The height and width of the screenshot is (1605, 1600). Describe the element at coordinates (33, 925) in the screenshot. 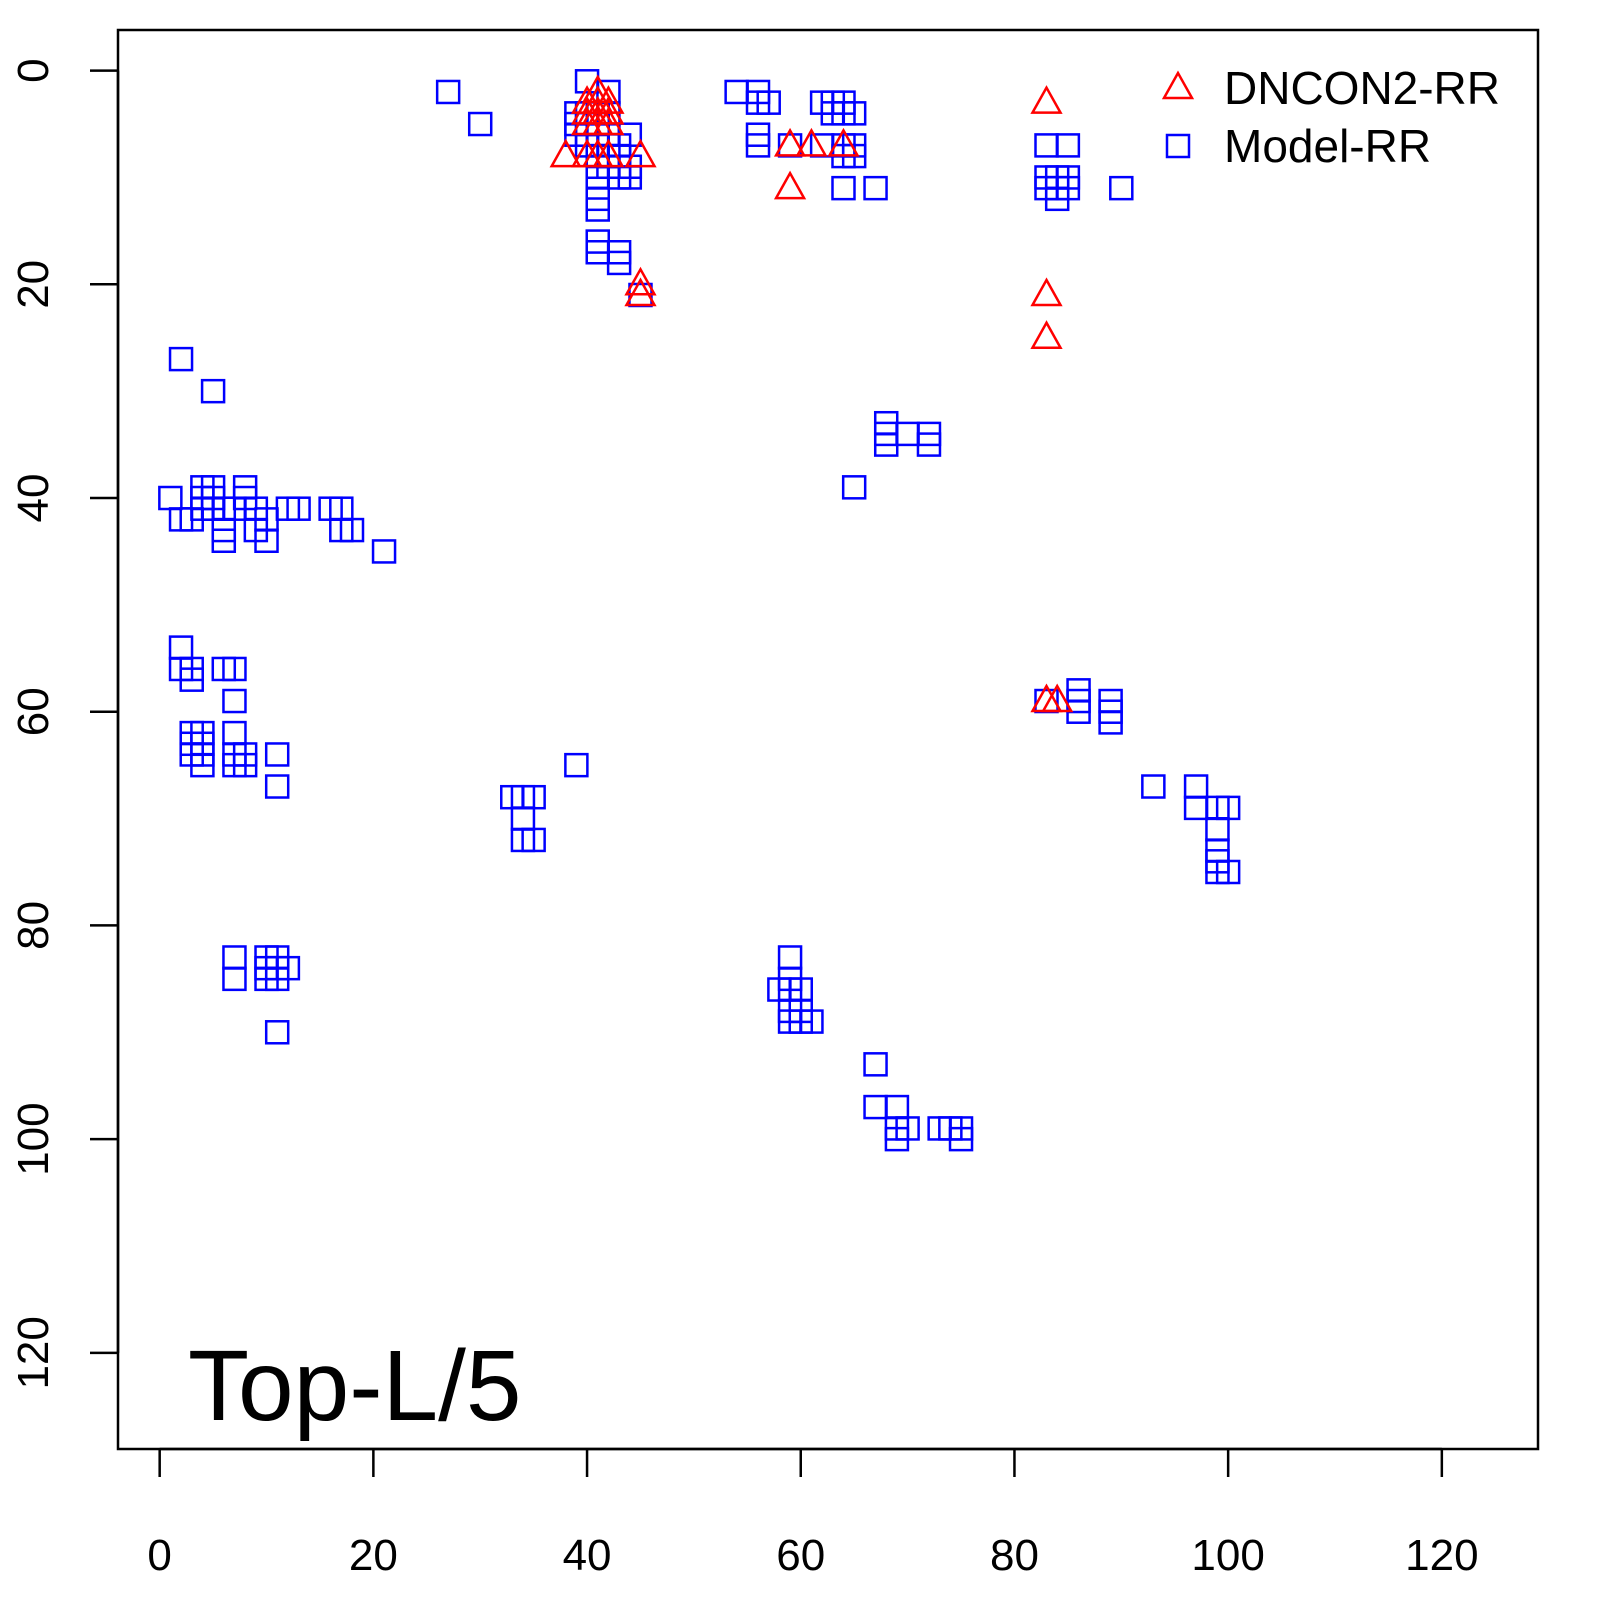

I see `y-tick-label: 80` at that location.